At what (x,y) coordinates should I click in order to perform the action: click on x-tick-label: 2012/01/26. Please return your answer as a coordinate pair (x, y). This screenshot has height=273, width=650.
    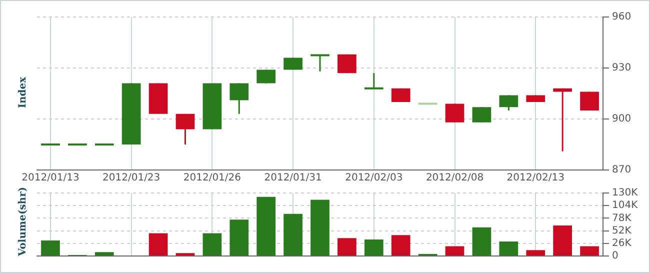
    Looking at the image, I should click on (212, 178).